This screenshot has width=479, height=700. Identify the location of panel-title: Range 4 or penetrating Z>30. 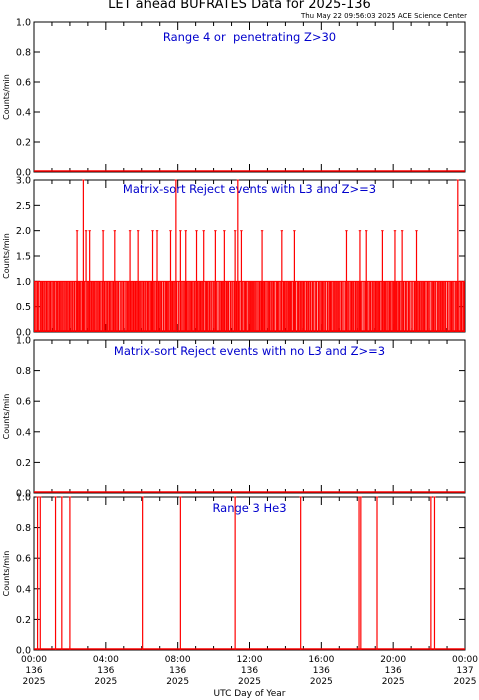
(249, 37).